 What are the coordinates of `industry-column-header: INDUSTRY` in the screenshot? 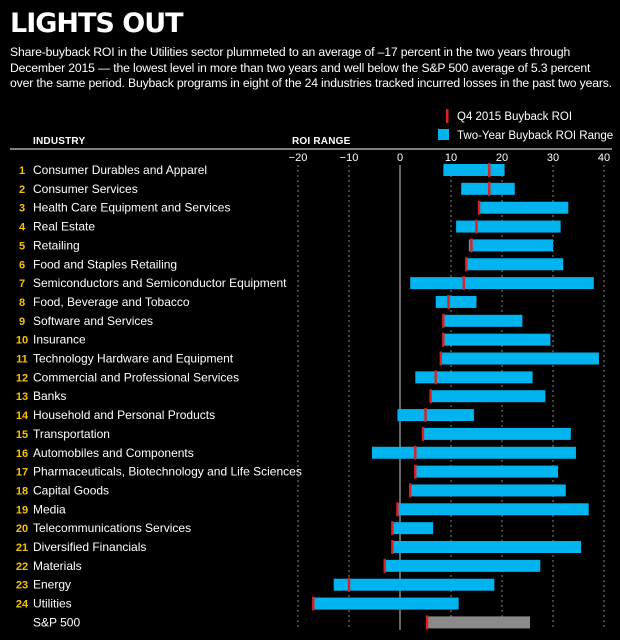 It's located at (59, 141).